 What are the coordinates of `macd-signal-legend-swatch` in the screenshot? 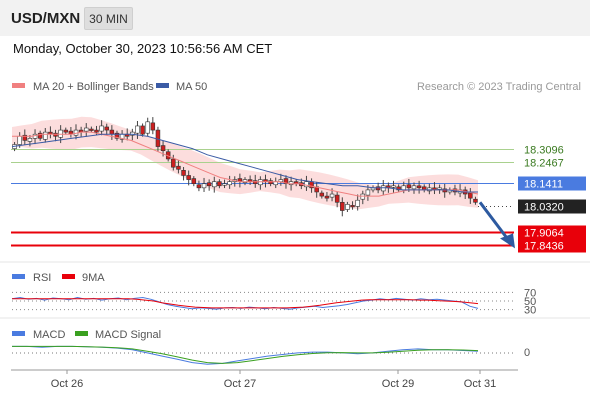 It's located at (81, 333).